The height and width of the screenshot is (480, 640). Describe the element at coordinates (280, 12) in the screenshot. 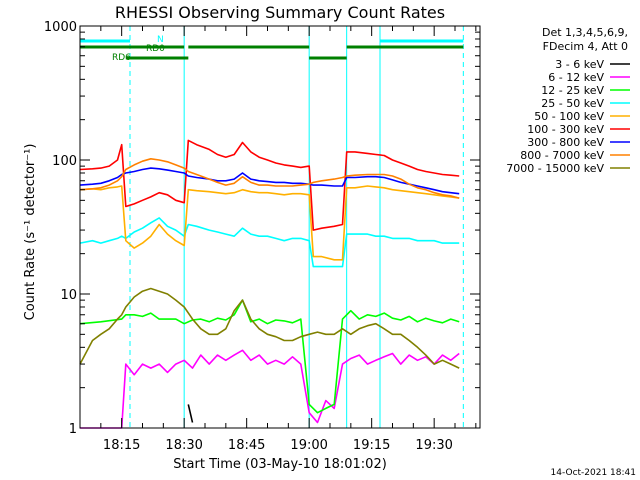

I see `chart-title: RHESSI Observing Summary Count Rates` at that location.